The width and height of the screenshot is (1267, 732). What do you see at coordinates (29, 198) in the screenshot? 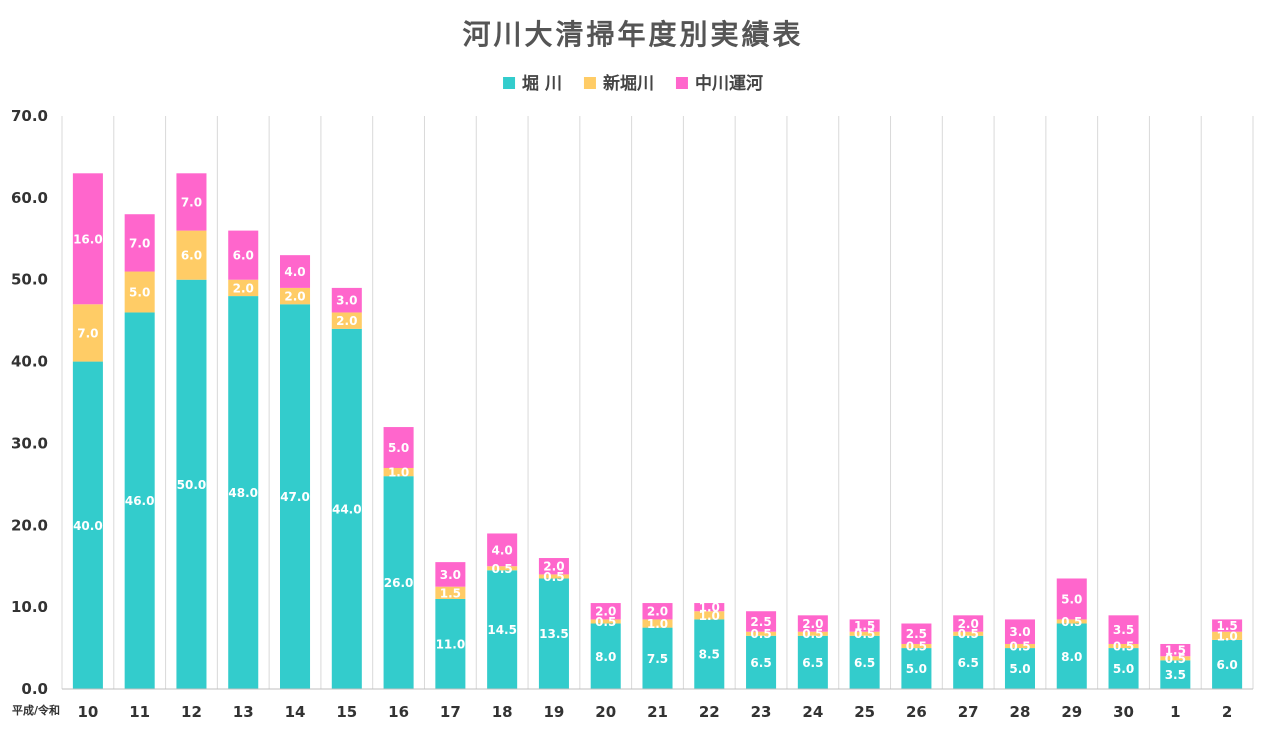
I see `y-tick-label: 60.0` at bounding box center [29, 198].